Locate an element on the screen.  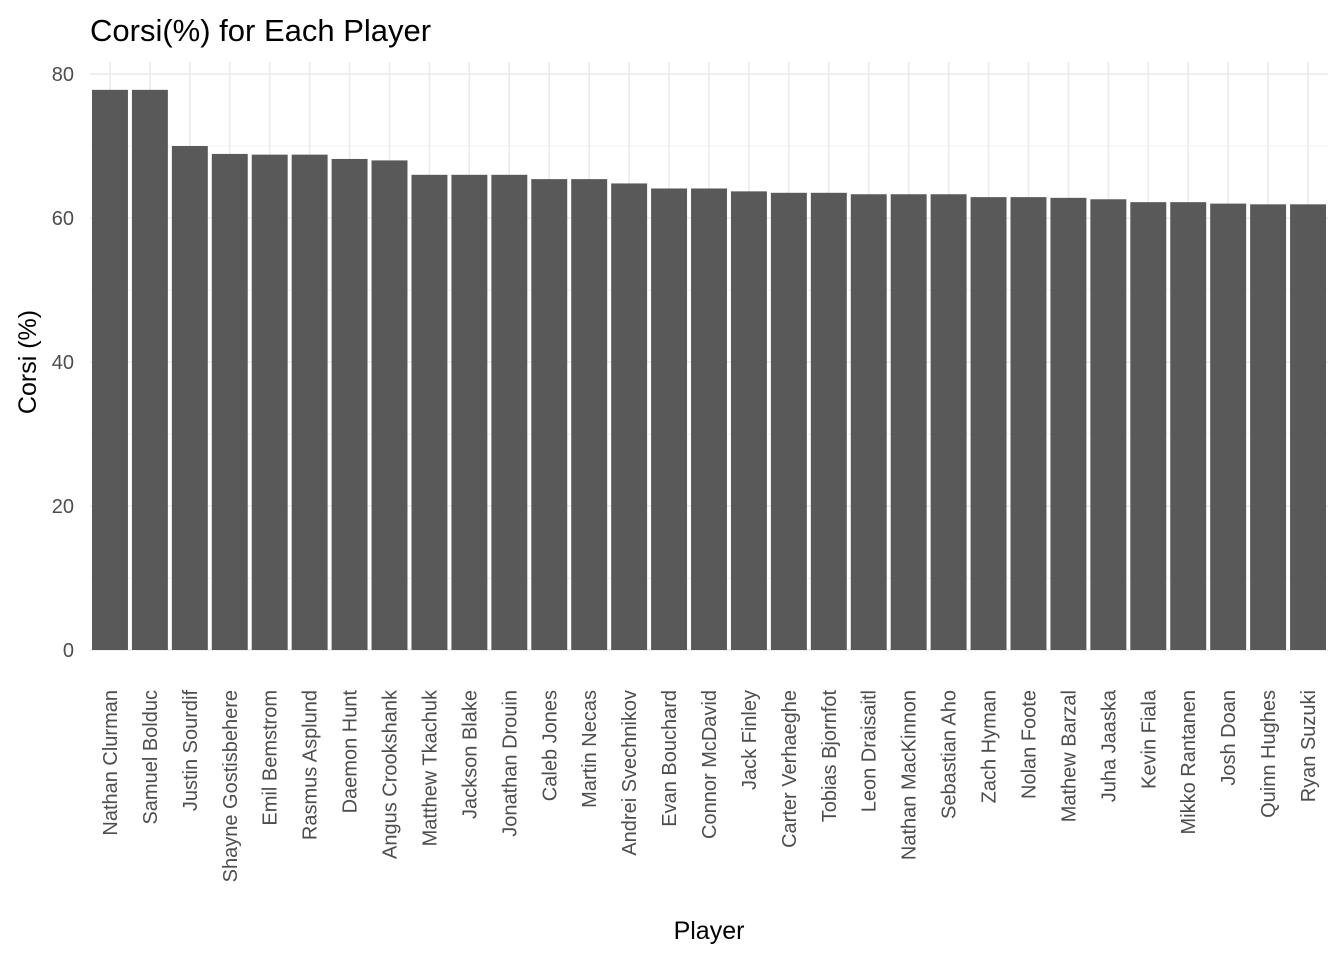
y-tick-label: 60 is located at coordinates (63, 219).